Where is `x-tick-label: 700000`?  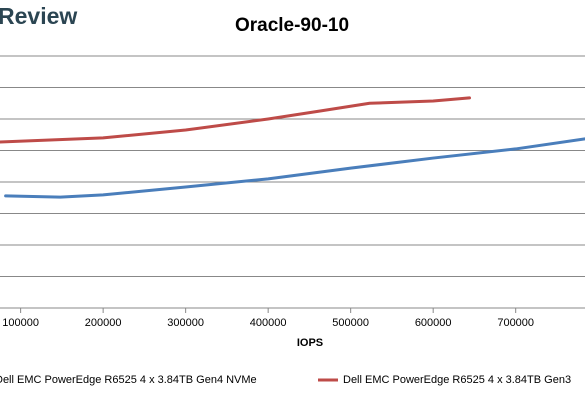
x-tick-label: 700000 is located at coordinates (515, 323).